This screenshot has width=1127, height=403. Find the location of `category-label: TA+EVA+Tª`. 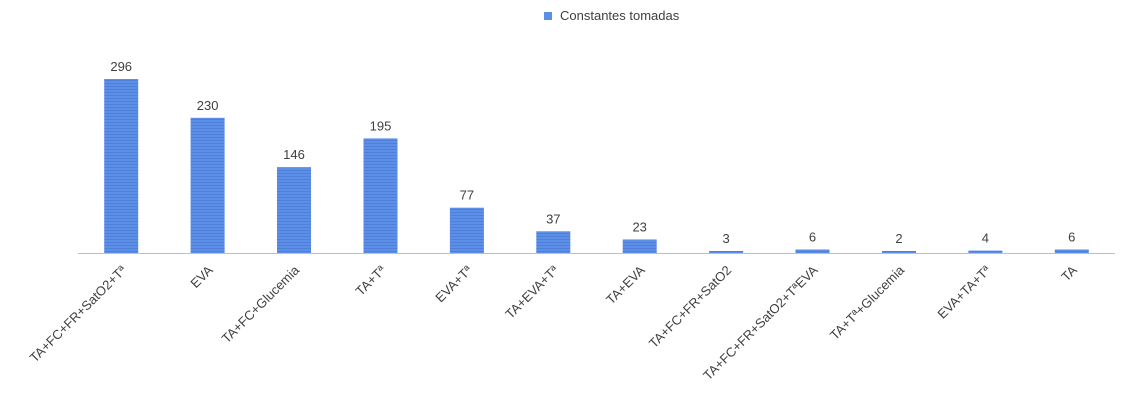

category-label: TA+EVA+Tª is located at coordinates (531, 291).